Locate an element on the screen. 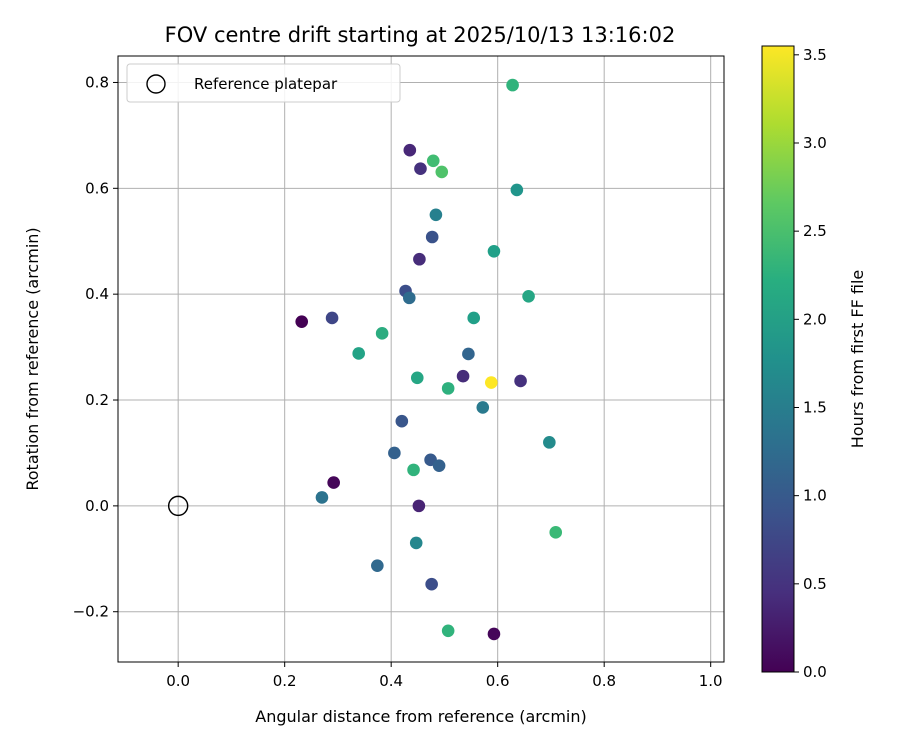 The width and height of the screenshot is (900, 750). y-axis-ticks: −0.2 0.0 0.2 0.4 0.6 0.8 is located at coordinates (95, 347).